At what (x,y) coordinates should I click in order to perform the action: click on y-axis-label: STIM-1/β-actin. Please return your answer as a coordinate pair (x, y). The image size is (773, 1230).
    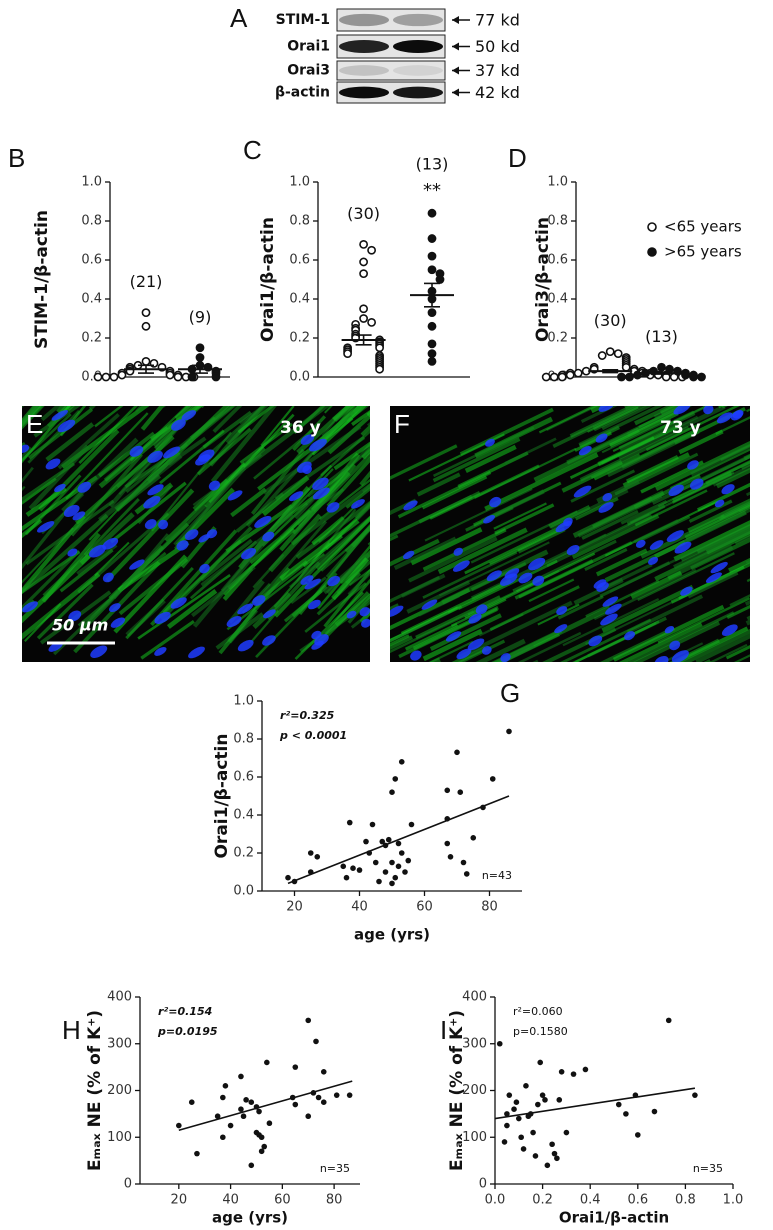
    Looking at the image, I should click on (42, 279).